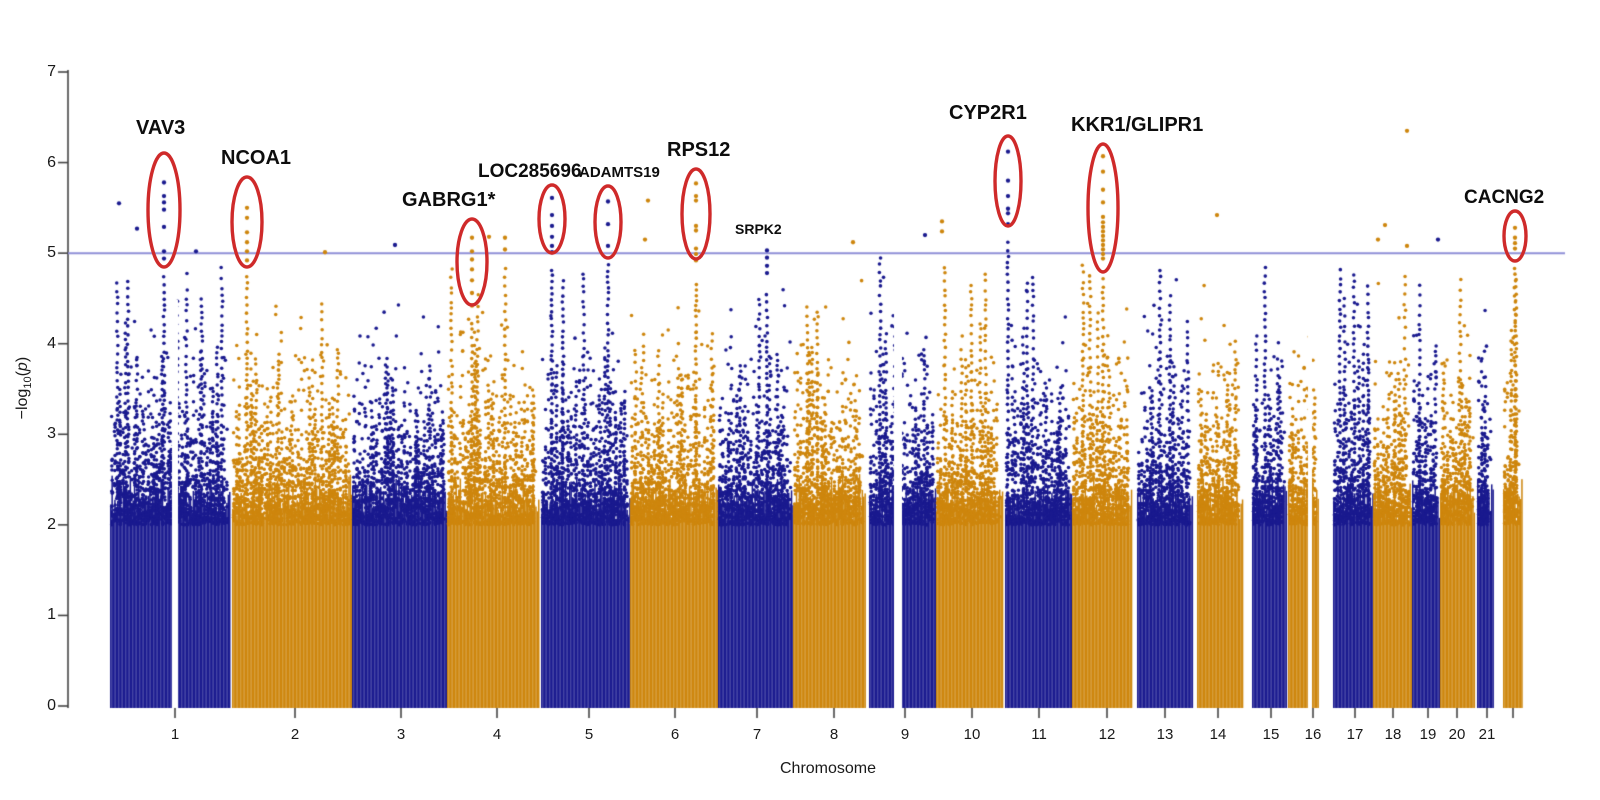  I want to click on y-tick-label: 4, so click(51, 343).